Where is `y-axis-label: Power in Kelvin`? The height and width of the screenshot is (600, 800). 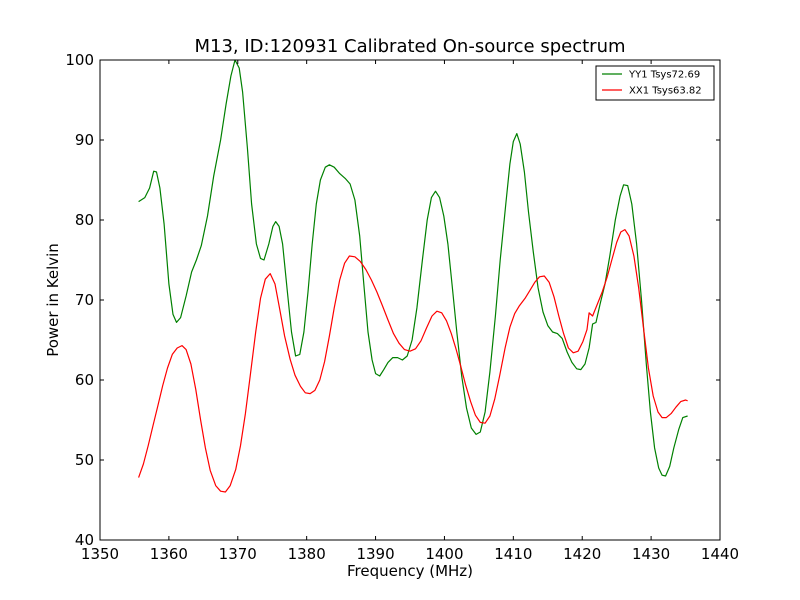
y-axis-label: Power in Kelvin is located at coordinates (53, 300).